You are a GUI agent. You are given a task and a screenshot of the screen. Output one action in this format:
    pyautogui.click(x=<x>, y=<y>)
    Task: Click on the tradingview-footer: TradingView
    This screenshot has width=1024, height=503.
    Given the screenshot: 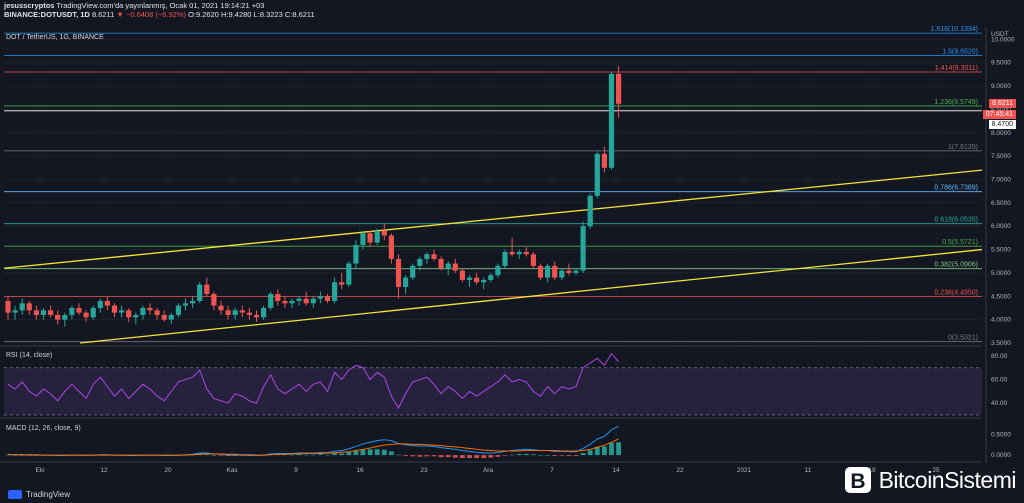 What is the action you would take?
    pyautogui.click(x=39, y=494)
    